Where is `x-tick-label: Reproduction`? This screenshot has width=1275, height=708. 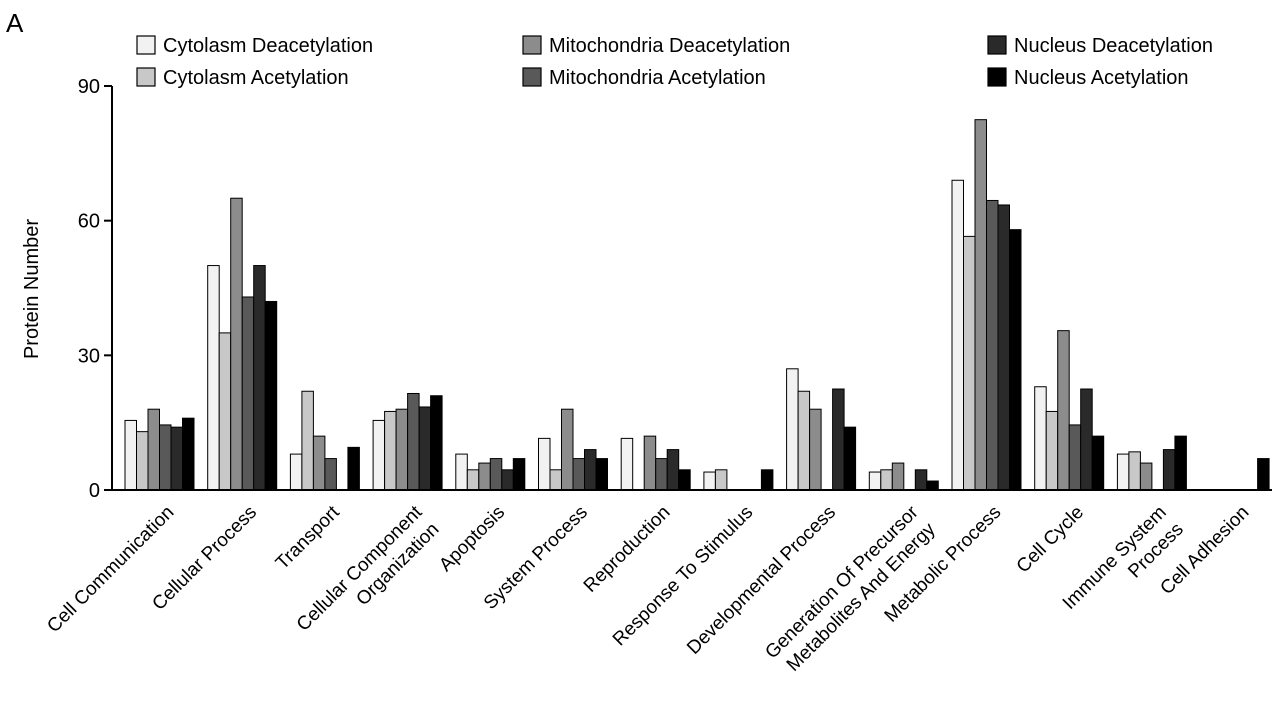
x-tick-label: Reproduction is located at coordinates (627, 549).